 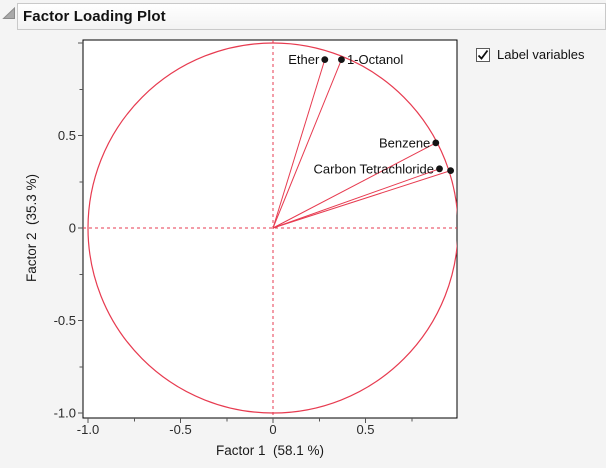 I want to click on point-label: Carbon Tetrachloride, so click(x=374, y=168).